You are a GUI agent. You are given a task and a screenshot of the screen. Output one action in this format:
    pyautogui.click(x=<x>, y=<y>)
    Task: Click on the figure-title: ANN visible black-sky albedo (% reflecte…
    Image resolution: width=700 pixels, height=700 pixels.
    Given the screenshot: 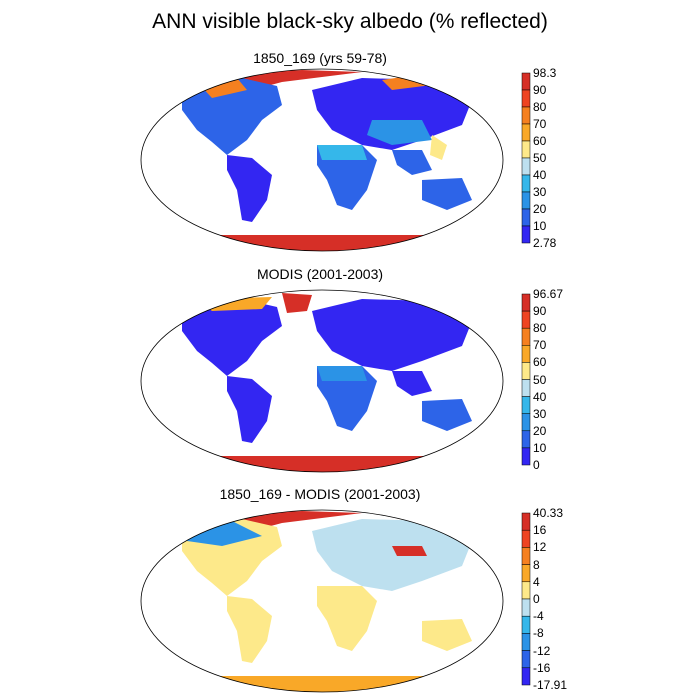 What is the action you would take?
    pyautogui.click(x=350, y=21)
    